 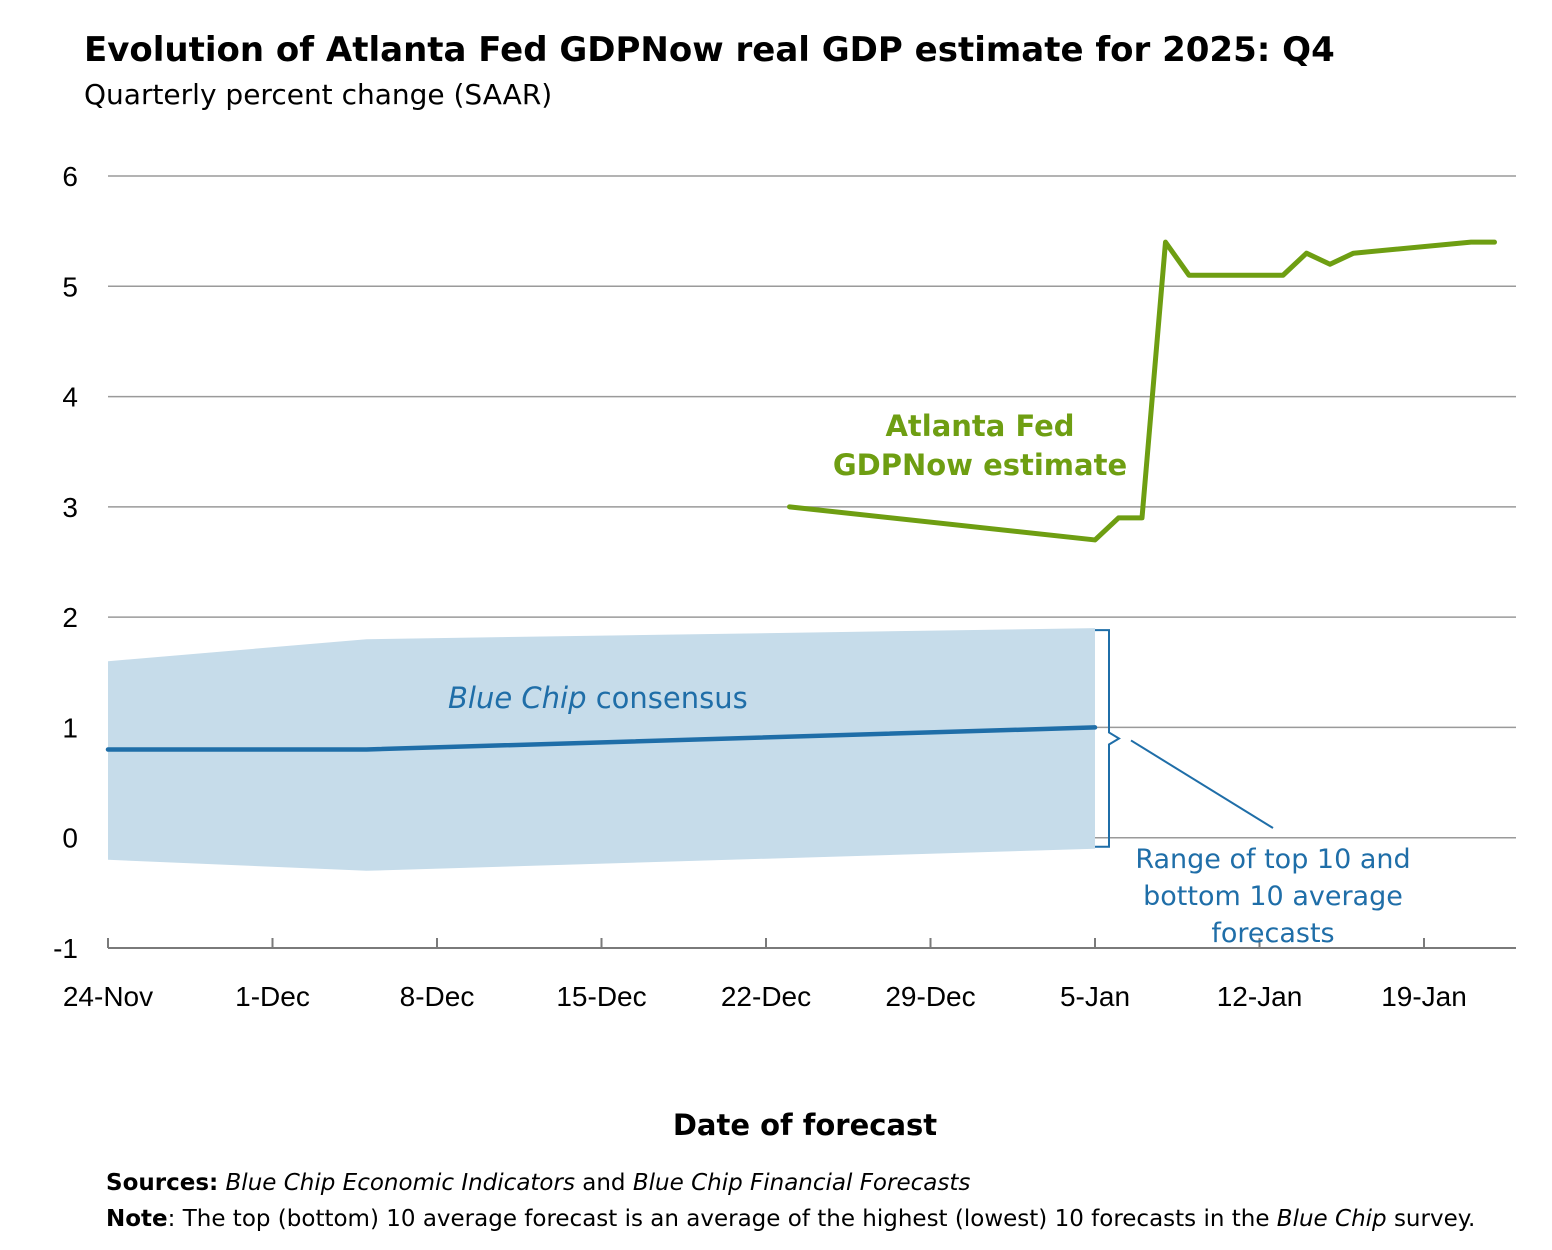 What do you see at coordinates (1331, 1219) in the screenshot?
I see `note-italic: Blue Chip` at bounding box center [1331, 1219].